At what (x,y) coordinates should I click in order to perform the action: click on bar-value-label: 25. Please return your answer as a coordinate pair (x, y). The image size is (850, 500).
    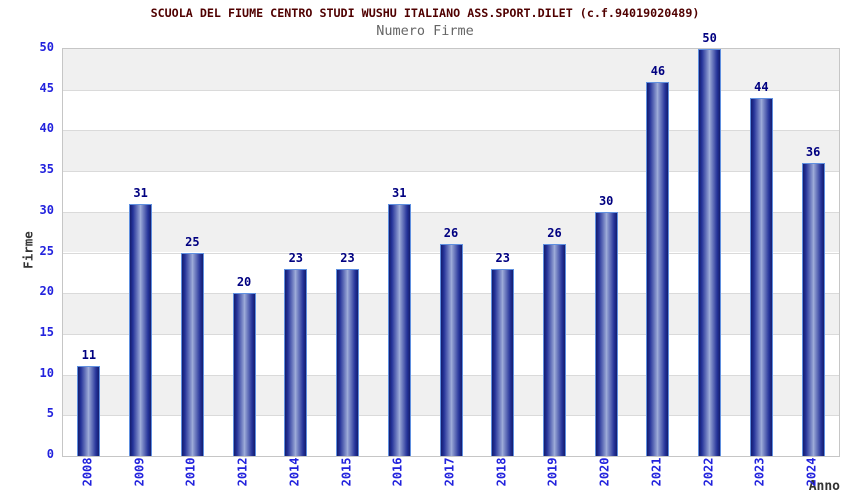
    Looking at the image, I should click on (192, 241).